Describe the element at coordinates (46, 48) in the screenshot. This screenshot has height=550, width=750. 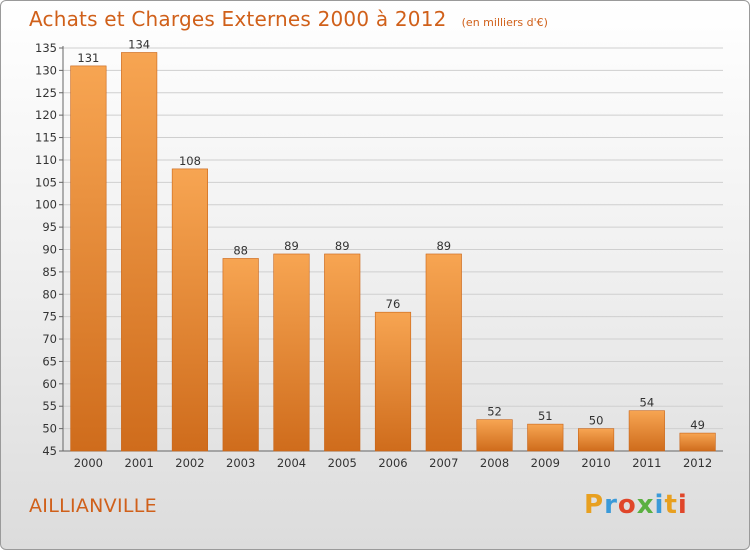
I see `y-tick-label: 135` at that location.